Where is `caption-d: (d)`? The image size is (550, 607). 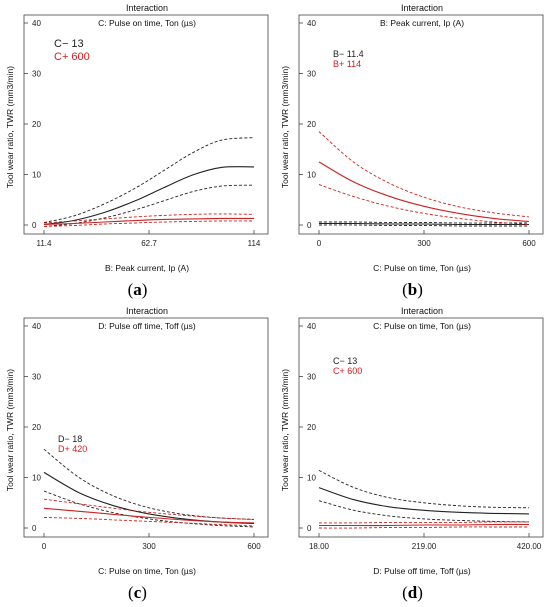 caption-d: (d) is located at coordinates (412, 592).